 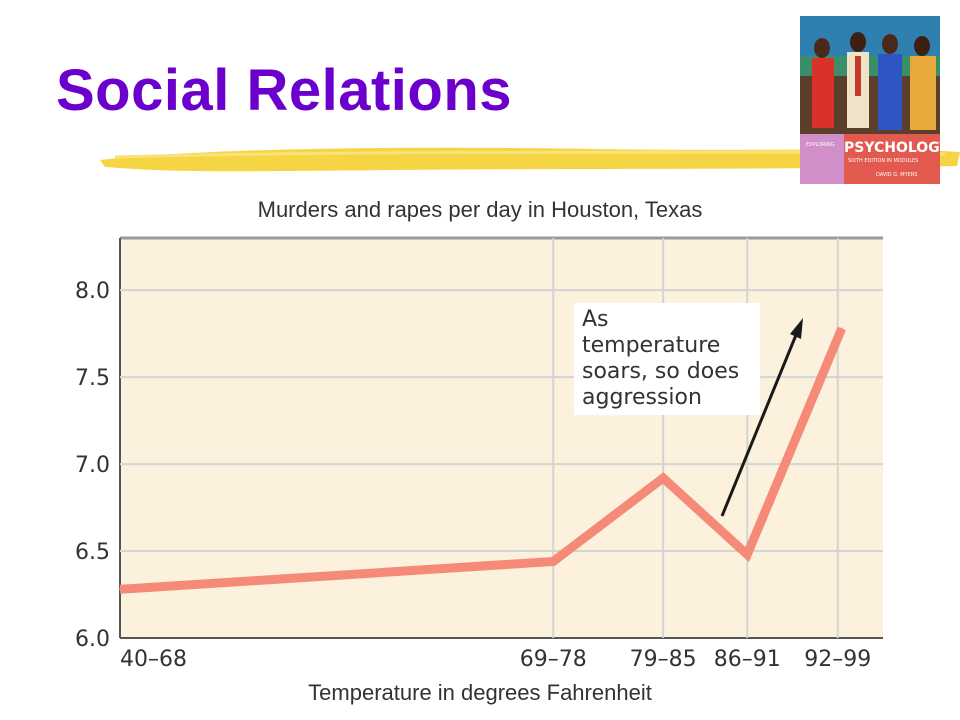 What do you see at coordinates (820, 145) in the screenshot?
I see `book-series-label: EXPLORING` at bounding box center [820, 145].